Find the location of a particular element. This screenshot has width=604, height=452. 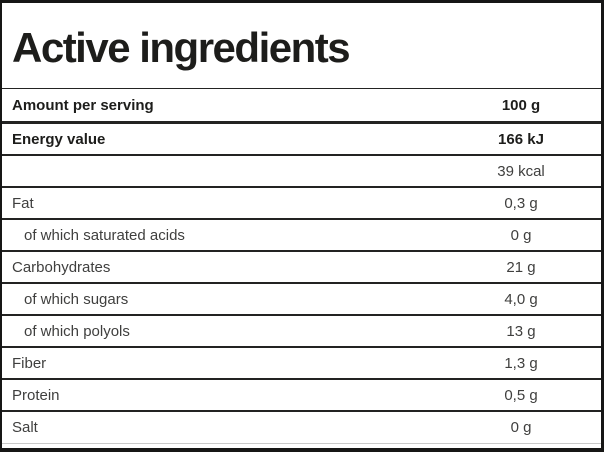

row-value: 21 g is located at coordinates (521, 267).